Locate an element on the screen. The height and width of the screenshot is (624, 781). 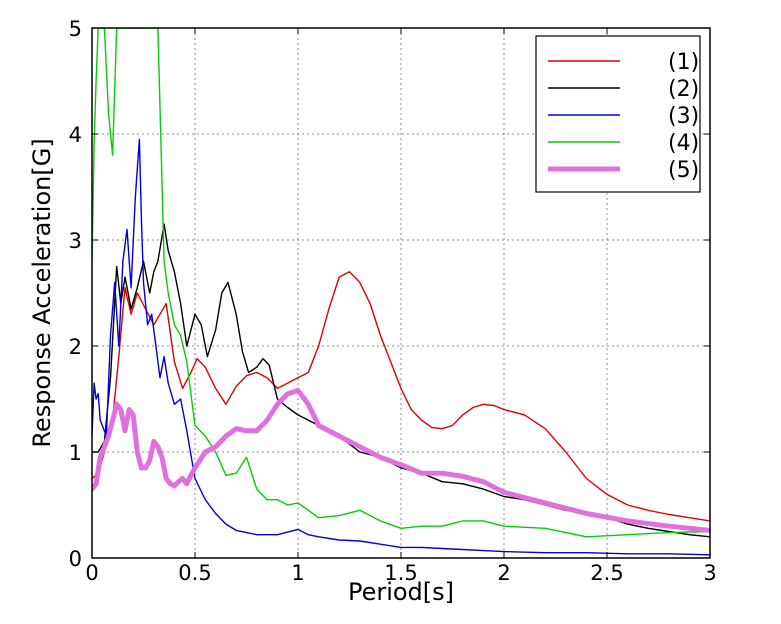
legend-box is located at coordinates (618, 114).